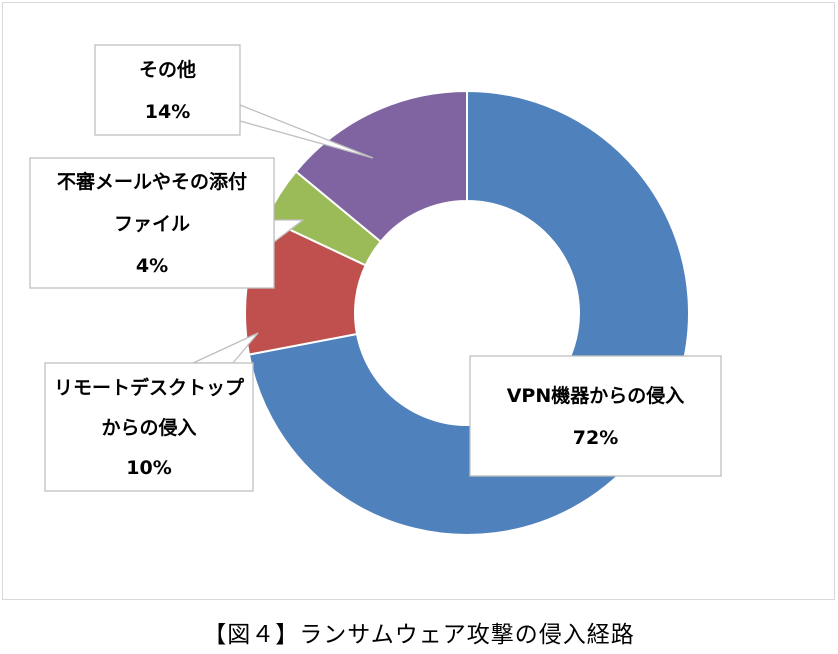 The image size is (838, 654). I want to click on callout-0: VPN機器からの侵入 72%, so click(595, 416).